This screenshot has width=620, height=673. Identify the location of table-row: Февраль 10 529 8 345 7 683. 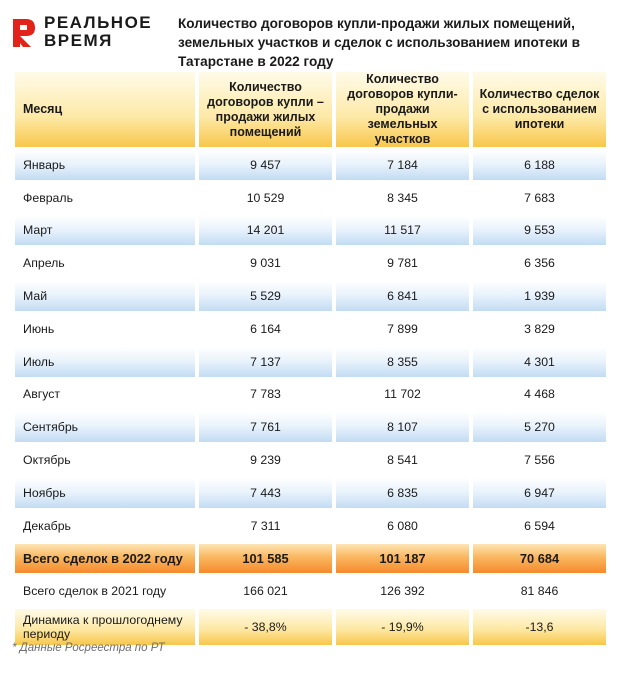
(310, 197).